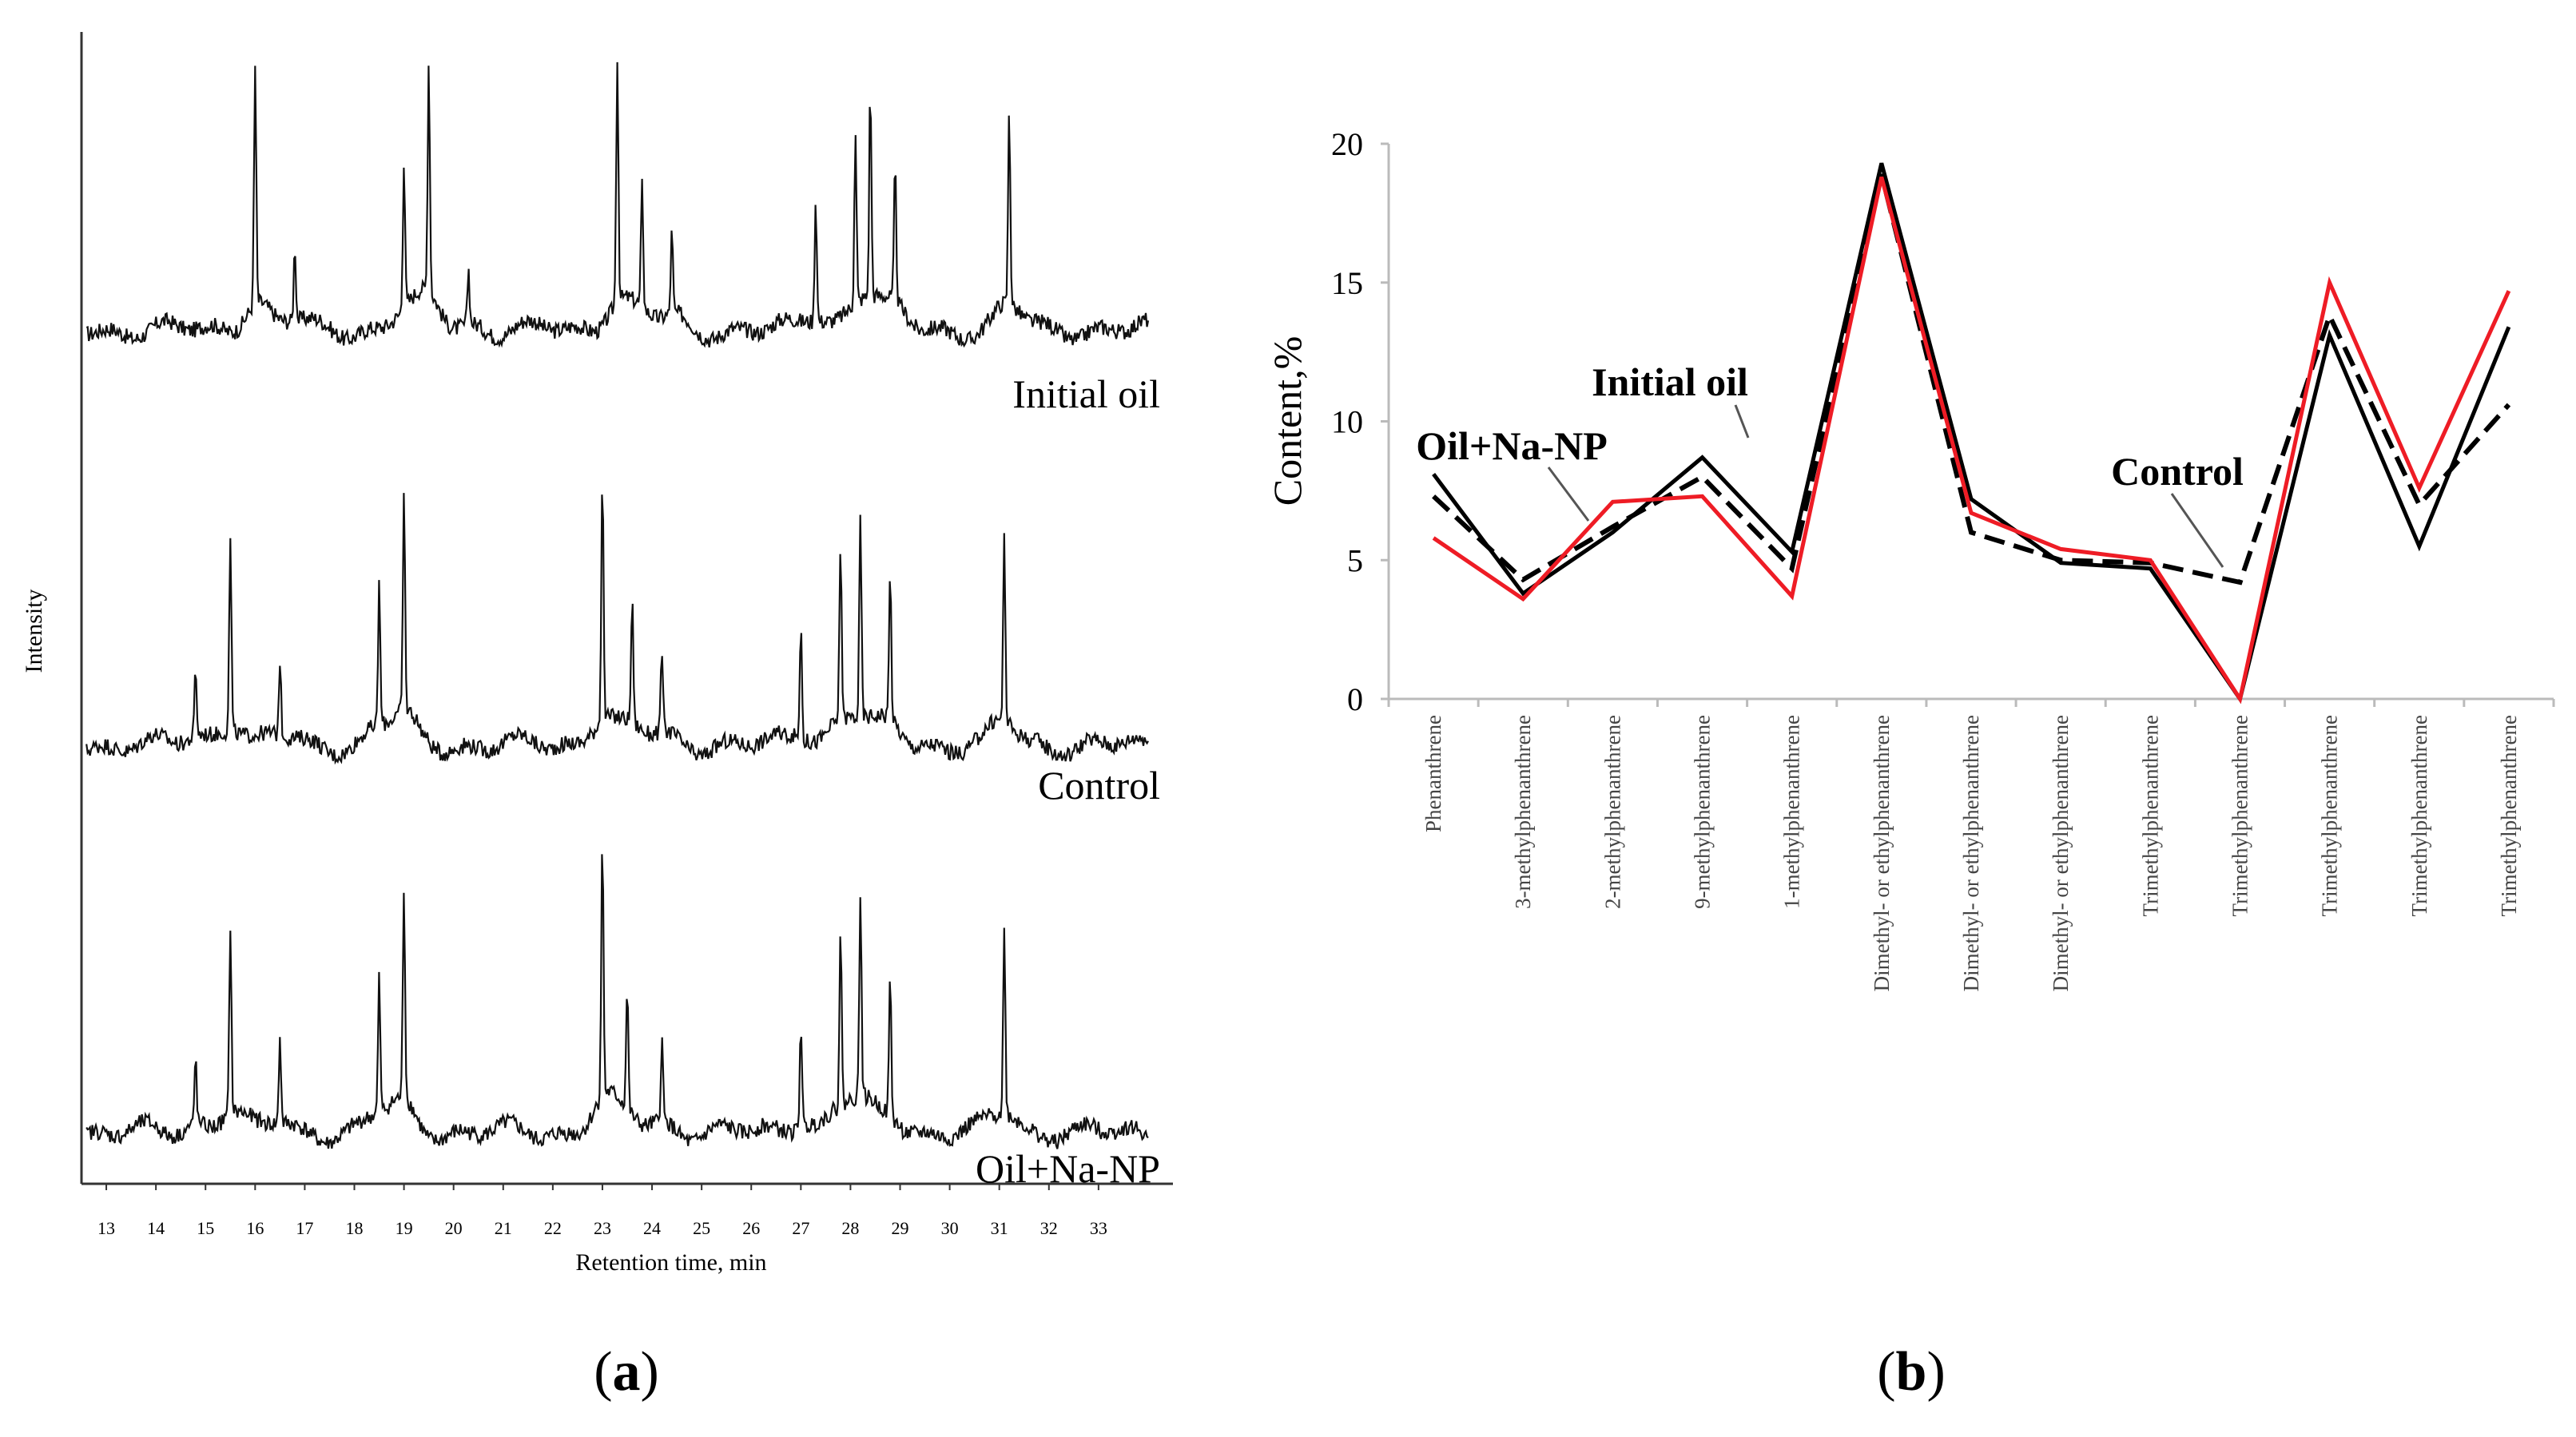 This screenshot has width=2576, height=1437. What do you see at coordinates (1523, 812) in the screenshot?
I see `content-category-label: 3-methylphenanthrene` at bounding box center [1523, 812].